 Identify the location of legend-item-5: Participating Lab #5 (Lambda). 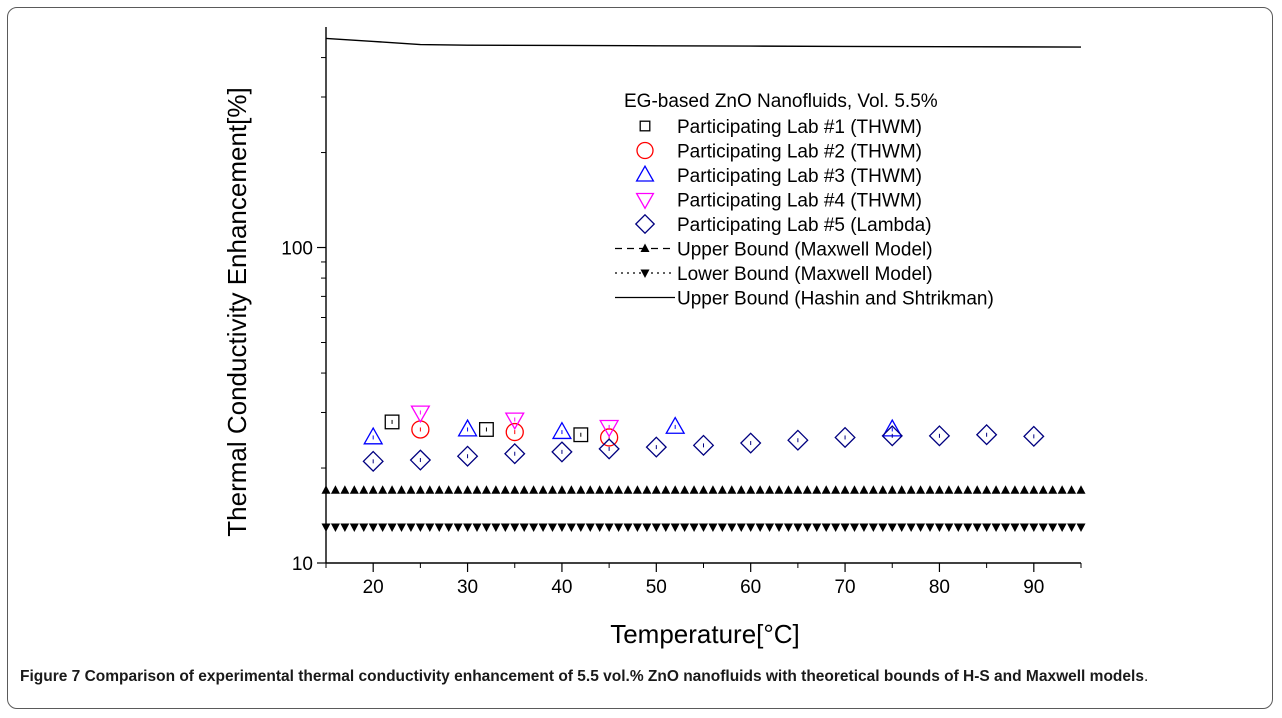
(783, 224).